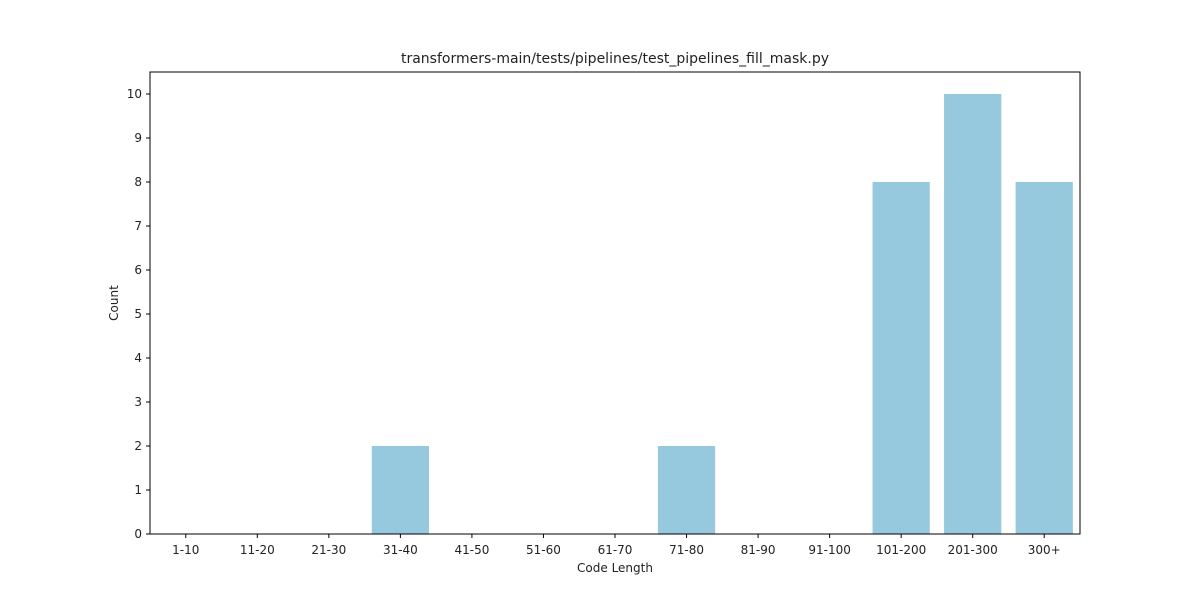 The height and width of the screenshot is (600, 1200). I want to click on y-tick-label: 1, so click(138, 490).